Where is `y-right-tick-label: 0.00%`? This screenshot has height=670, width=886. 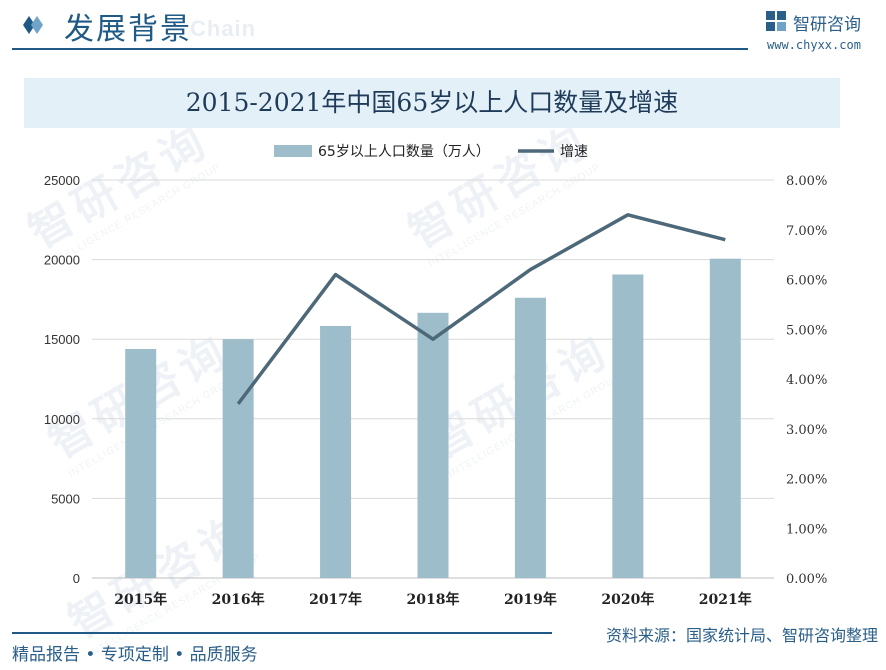
y-right-tick-label: 0.00% is located at coordinates (806, 579).